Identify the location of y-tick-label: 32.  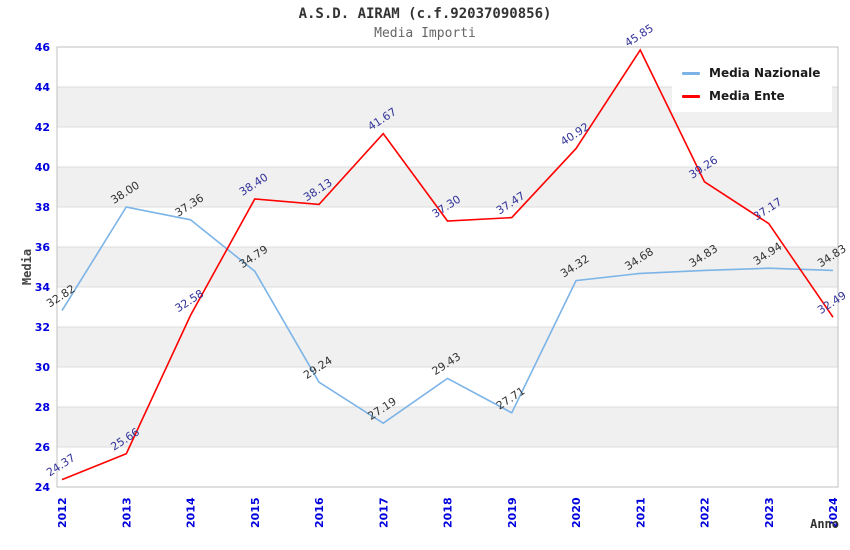
(42, 327).